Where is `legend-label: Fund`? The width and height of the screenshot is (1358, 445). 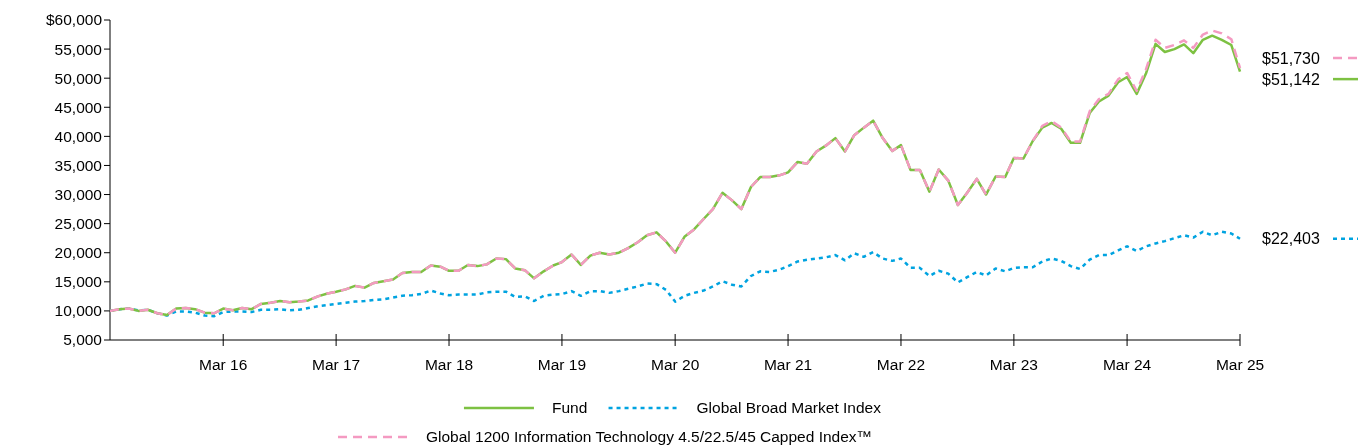
legend-label: Fund is located at coordinates (569, 408).